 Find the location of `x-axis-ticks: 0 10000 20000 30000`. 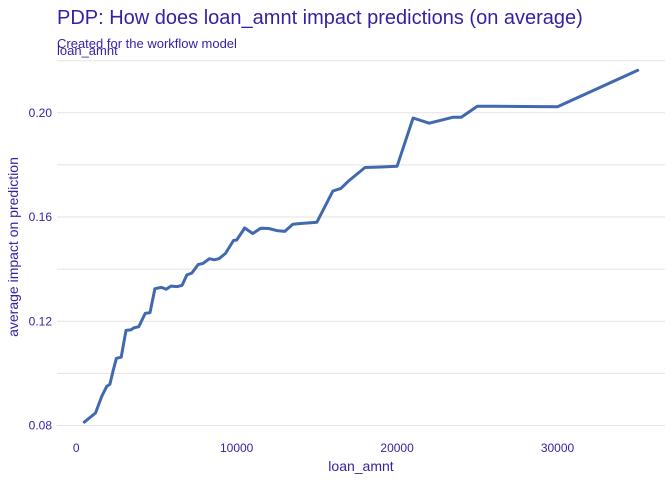

x-axis-ticks: 0 10000 20000 30000 is located at coordinates (324, 448).